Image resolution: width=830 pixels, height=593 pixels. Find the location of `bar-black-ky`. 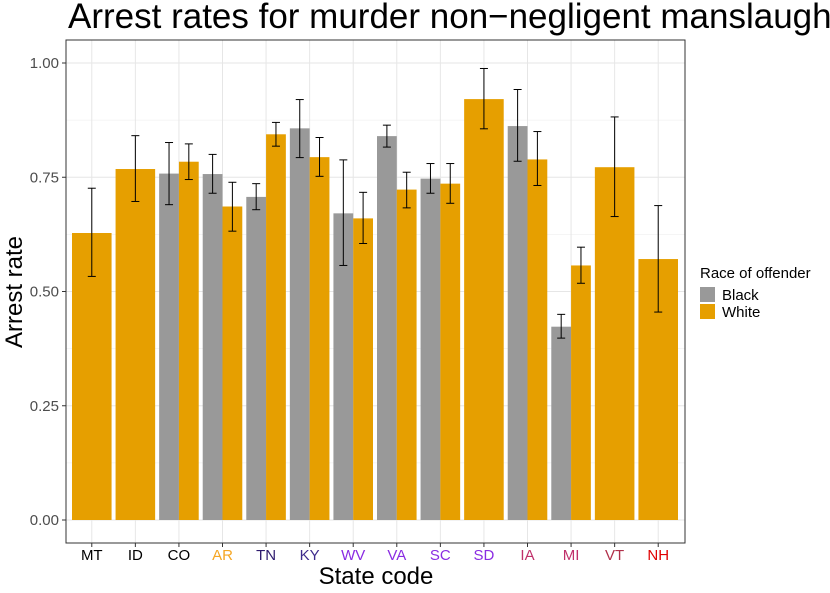

bar-black-ky is located at coordinates (299, 324).